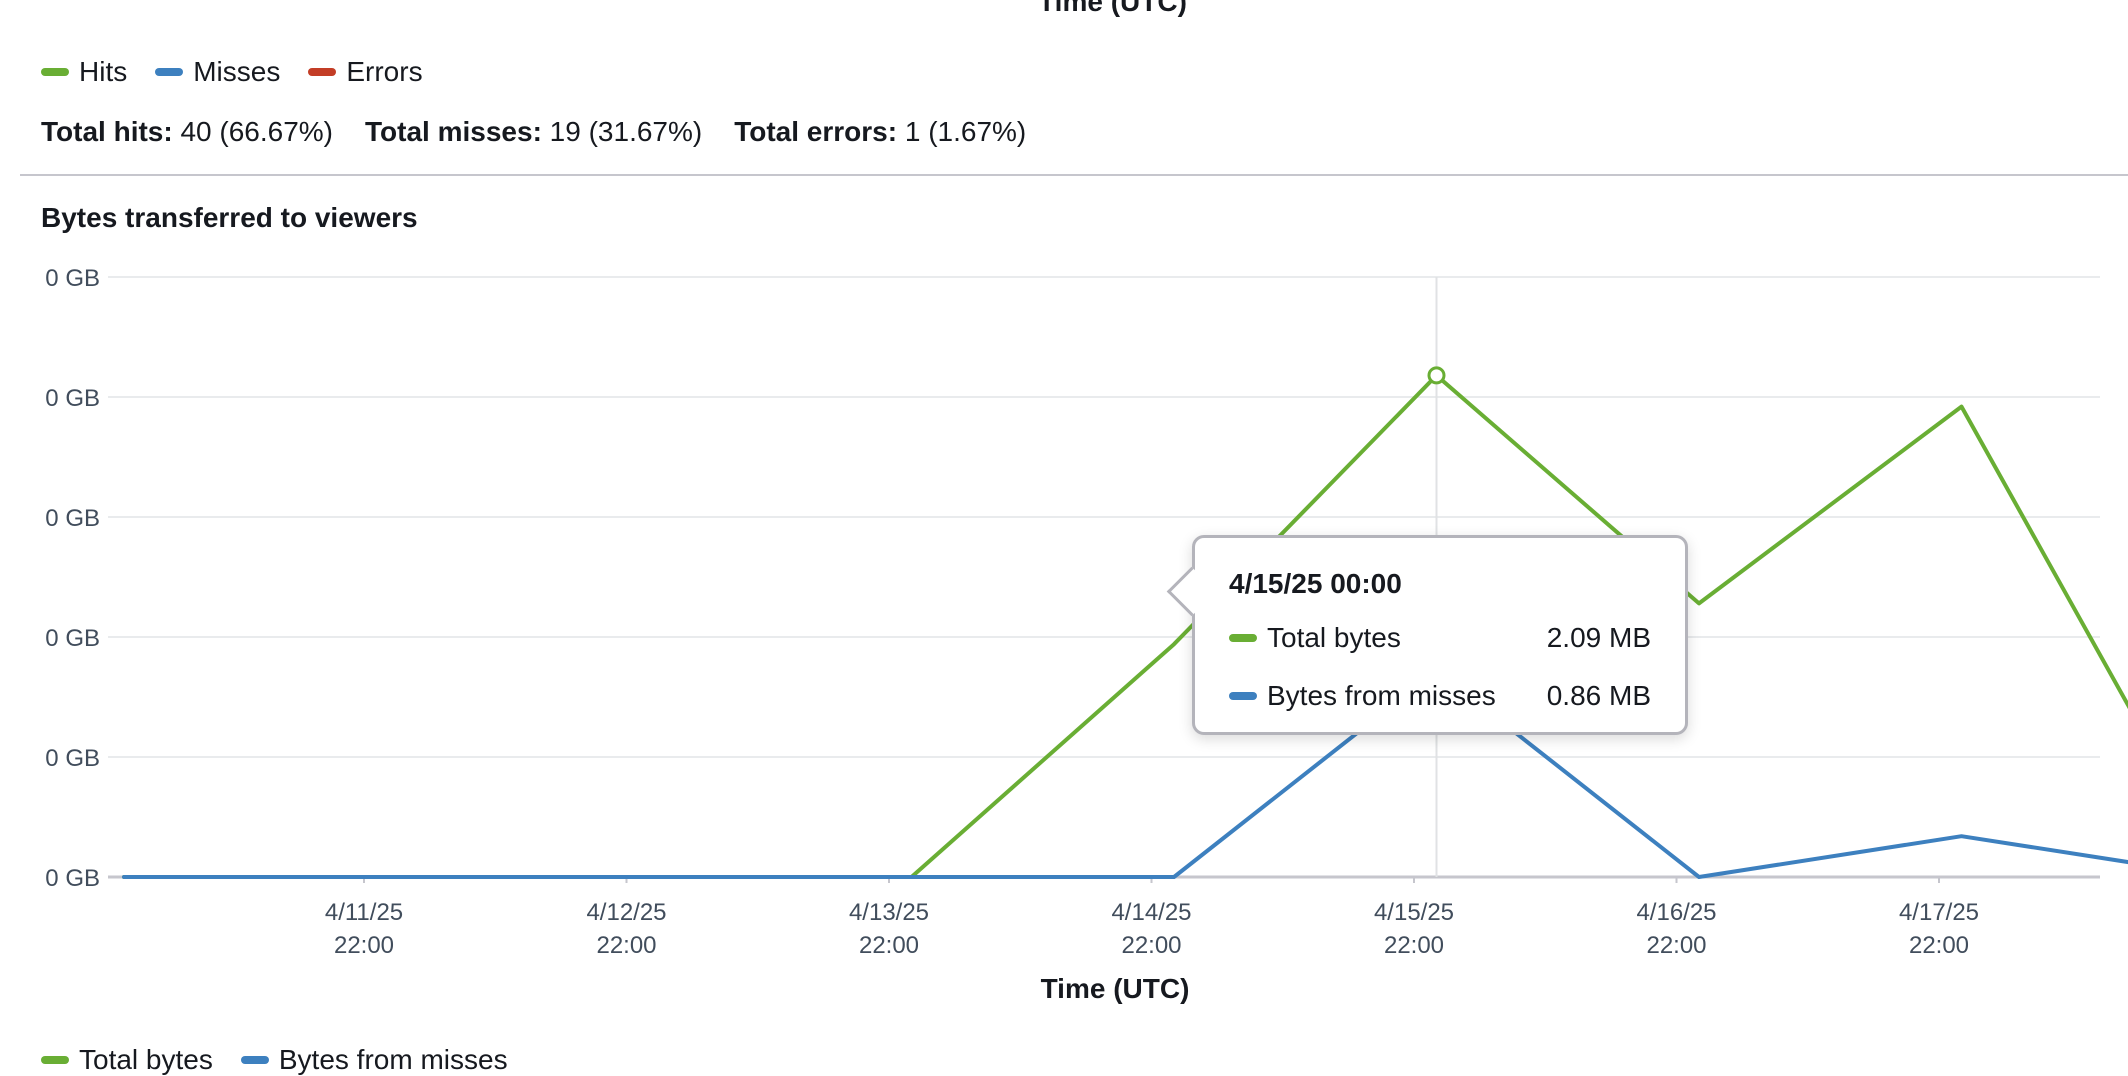  I want to click on total-bytes-swatch, so click(55, 1060).